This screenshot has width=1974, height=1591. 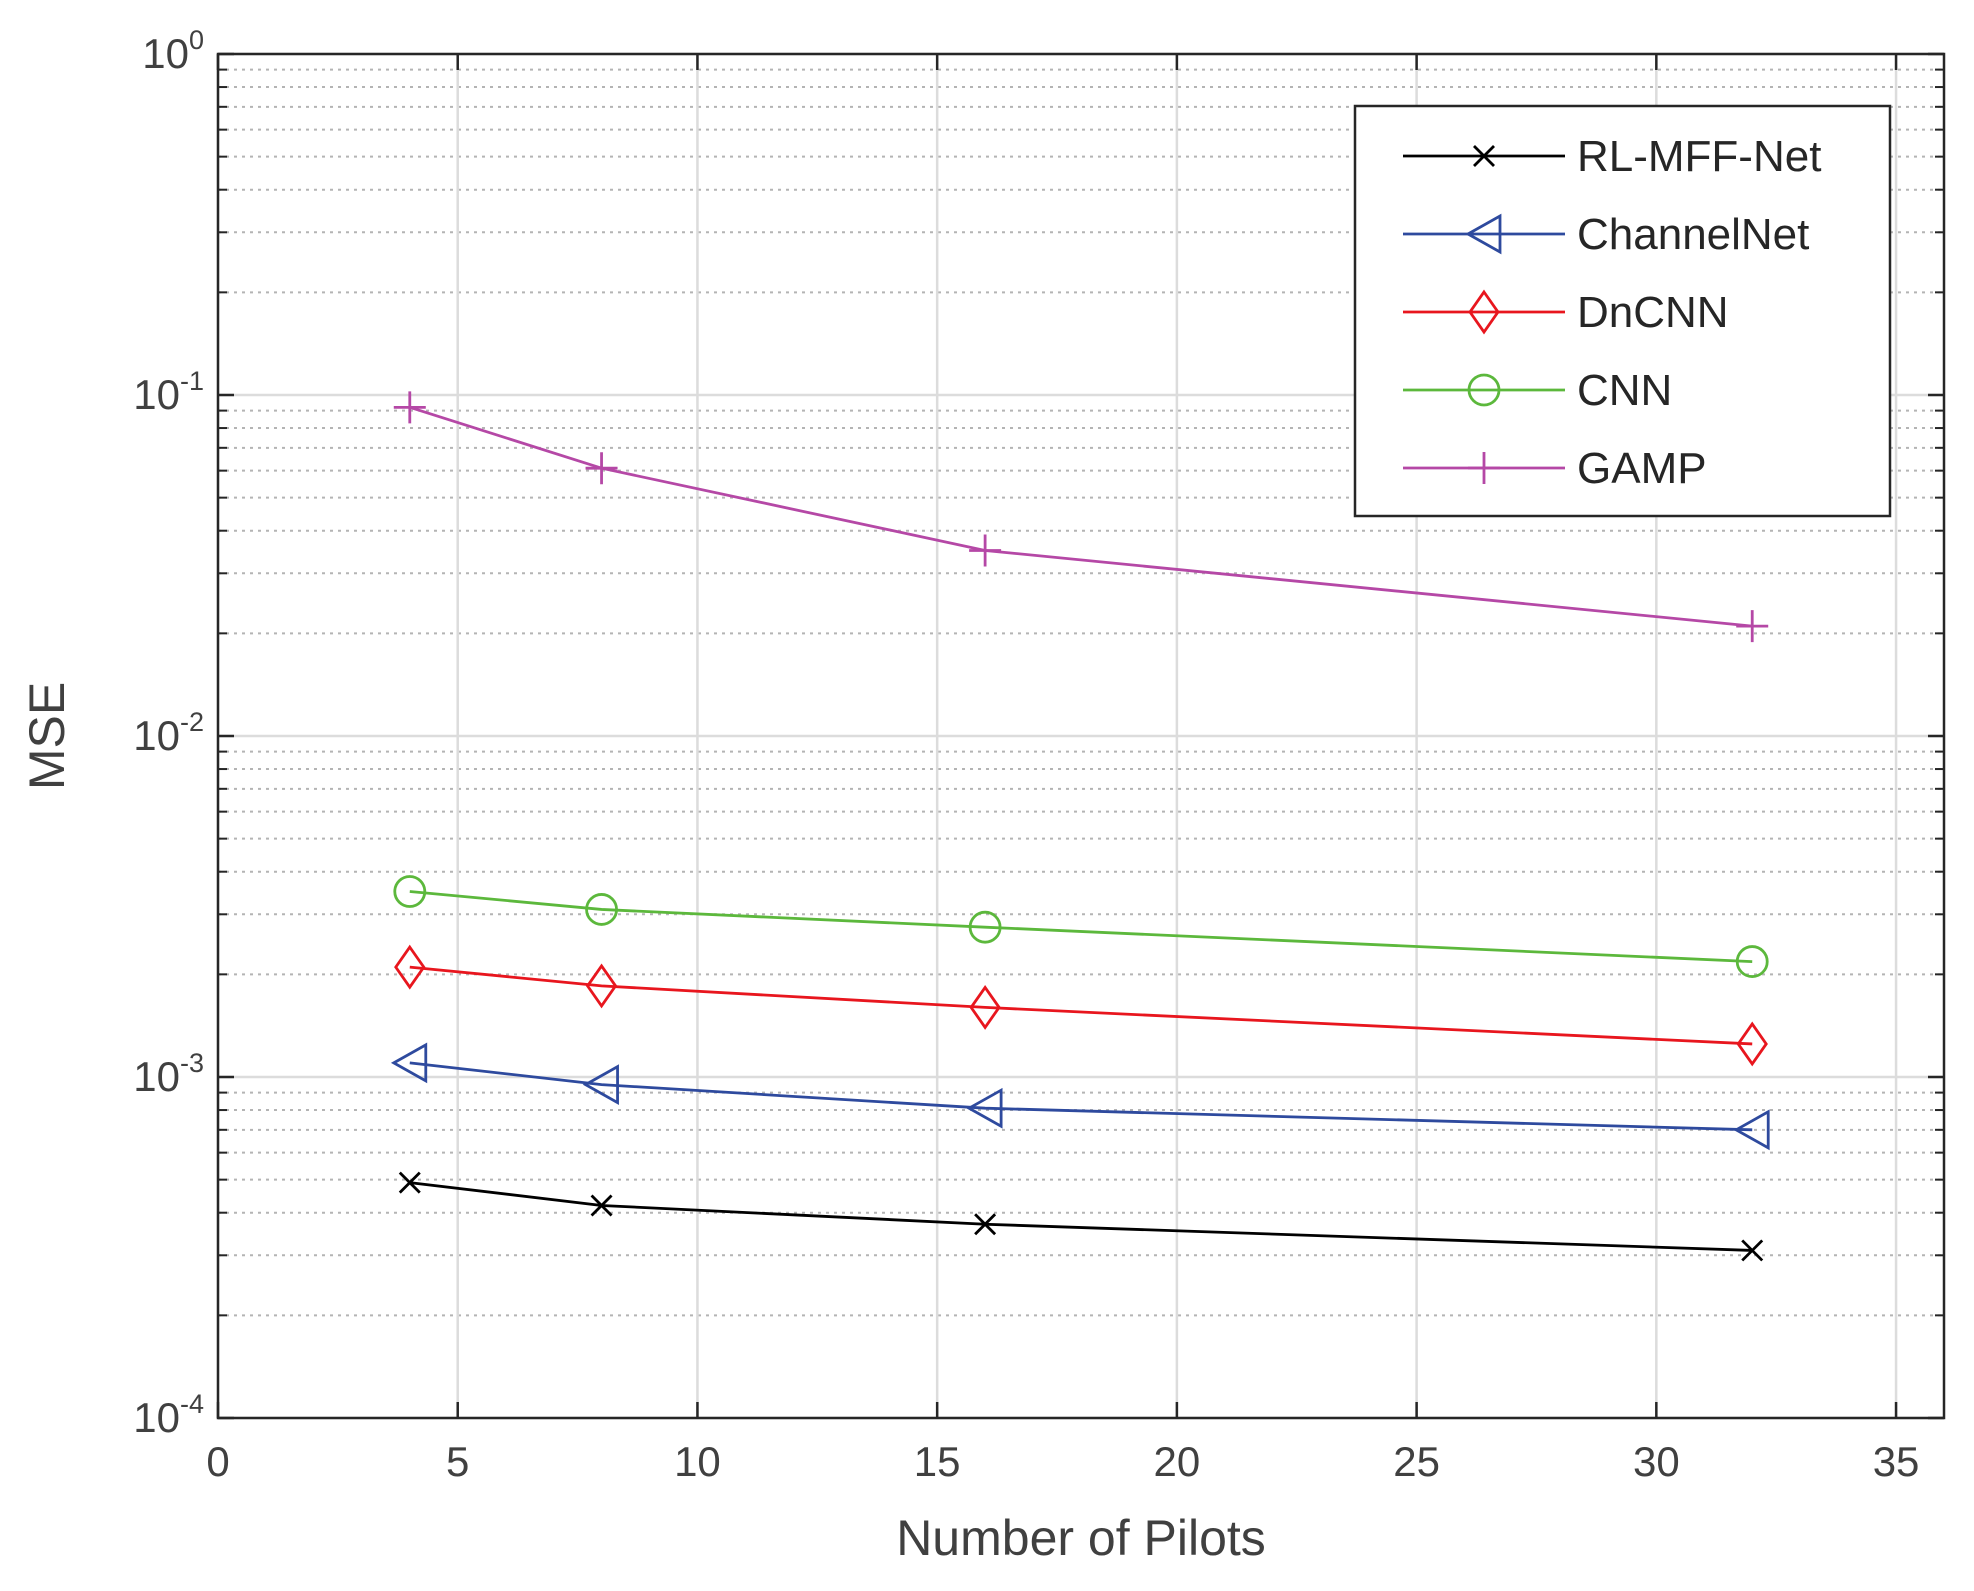 I want to click on series-gamp, so click(x=1081, y=517).